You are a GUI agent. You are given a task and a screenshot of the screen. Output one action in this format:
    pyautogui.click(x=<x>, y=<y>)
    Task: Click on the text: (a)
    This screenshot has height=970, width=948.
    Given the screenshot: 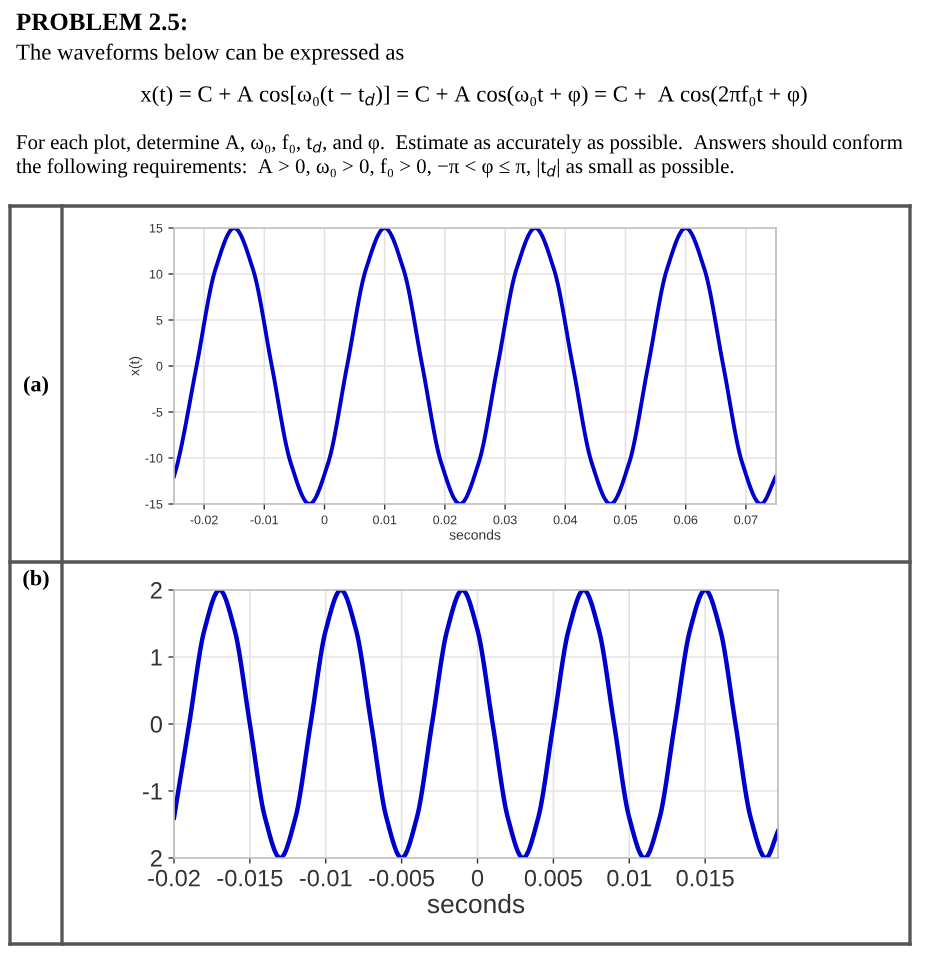 What is the action you would take?
    pyautogui.click(x=36, y=386)
    